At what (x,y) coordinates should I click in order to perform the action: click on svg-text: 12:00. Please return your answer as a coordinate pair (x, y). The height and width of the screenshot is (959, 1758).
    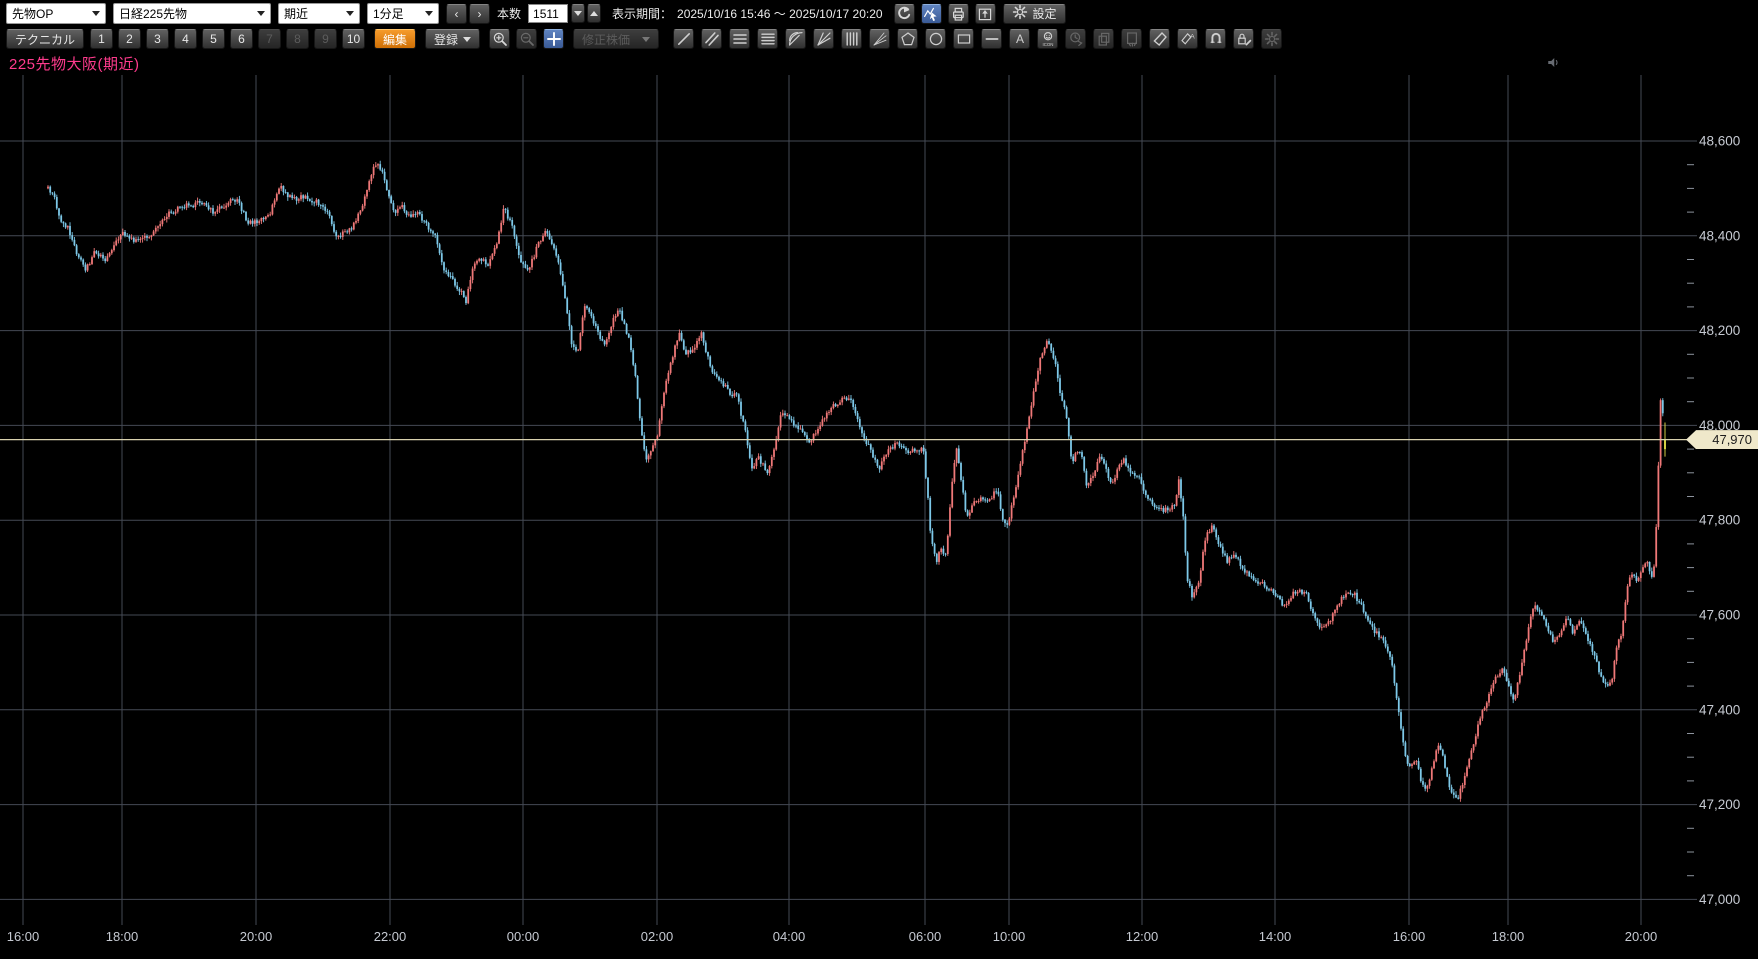
    Looking at the image, I should click on (1142, 936).